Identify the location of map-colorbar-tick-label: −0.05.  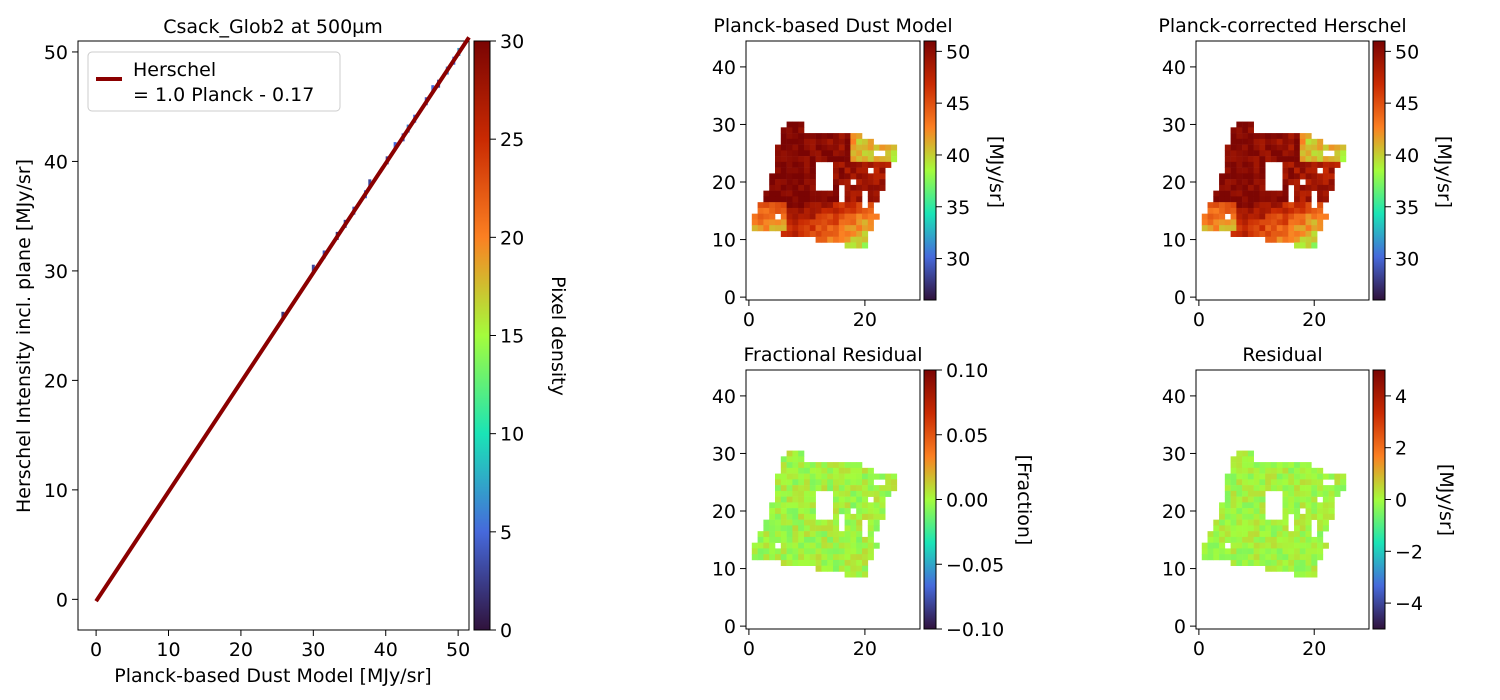
(975, 565).